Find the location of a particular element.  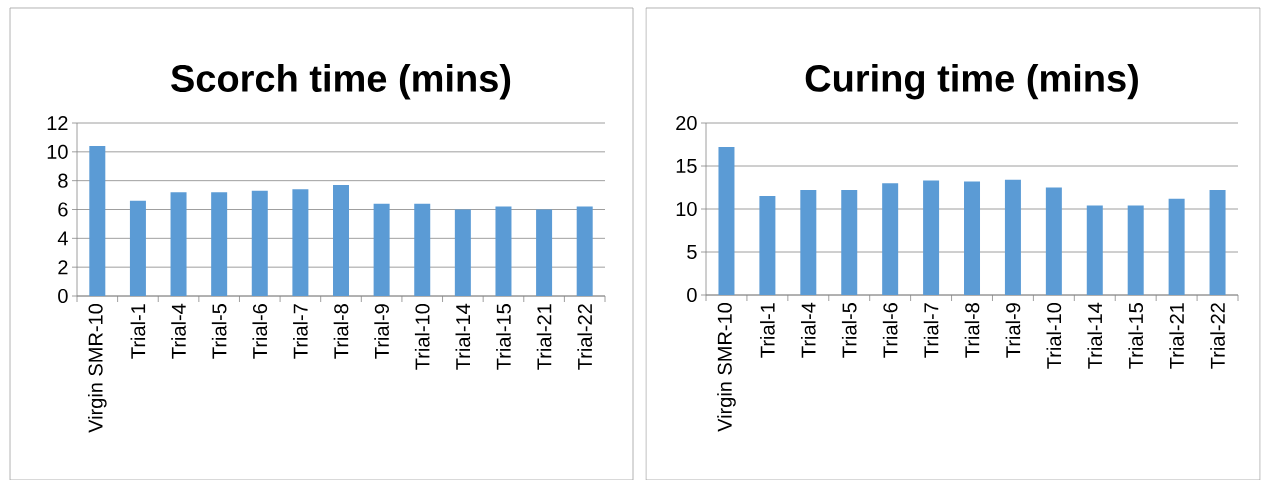

chart-title: Curing time (mins) is located at coordinates (971, 81).